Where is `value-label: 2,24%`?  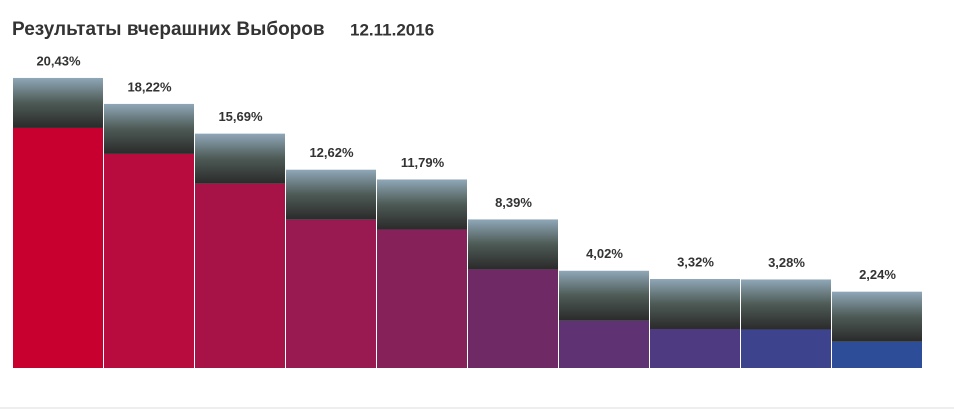
value-label: 2,24% is located at coordinates (877, 274).